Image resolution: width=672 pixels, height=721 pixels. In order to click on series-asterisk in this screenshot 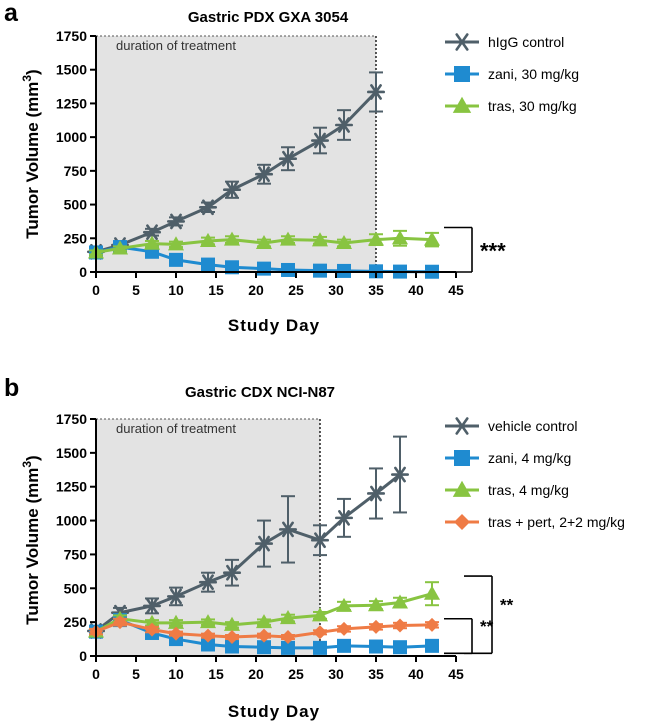, I will do `click(248, 537)`.